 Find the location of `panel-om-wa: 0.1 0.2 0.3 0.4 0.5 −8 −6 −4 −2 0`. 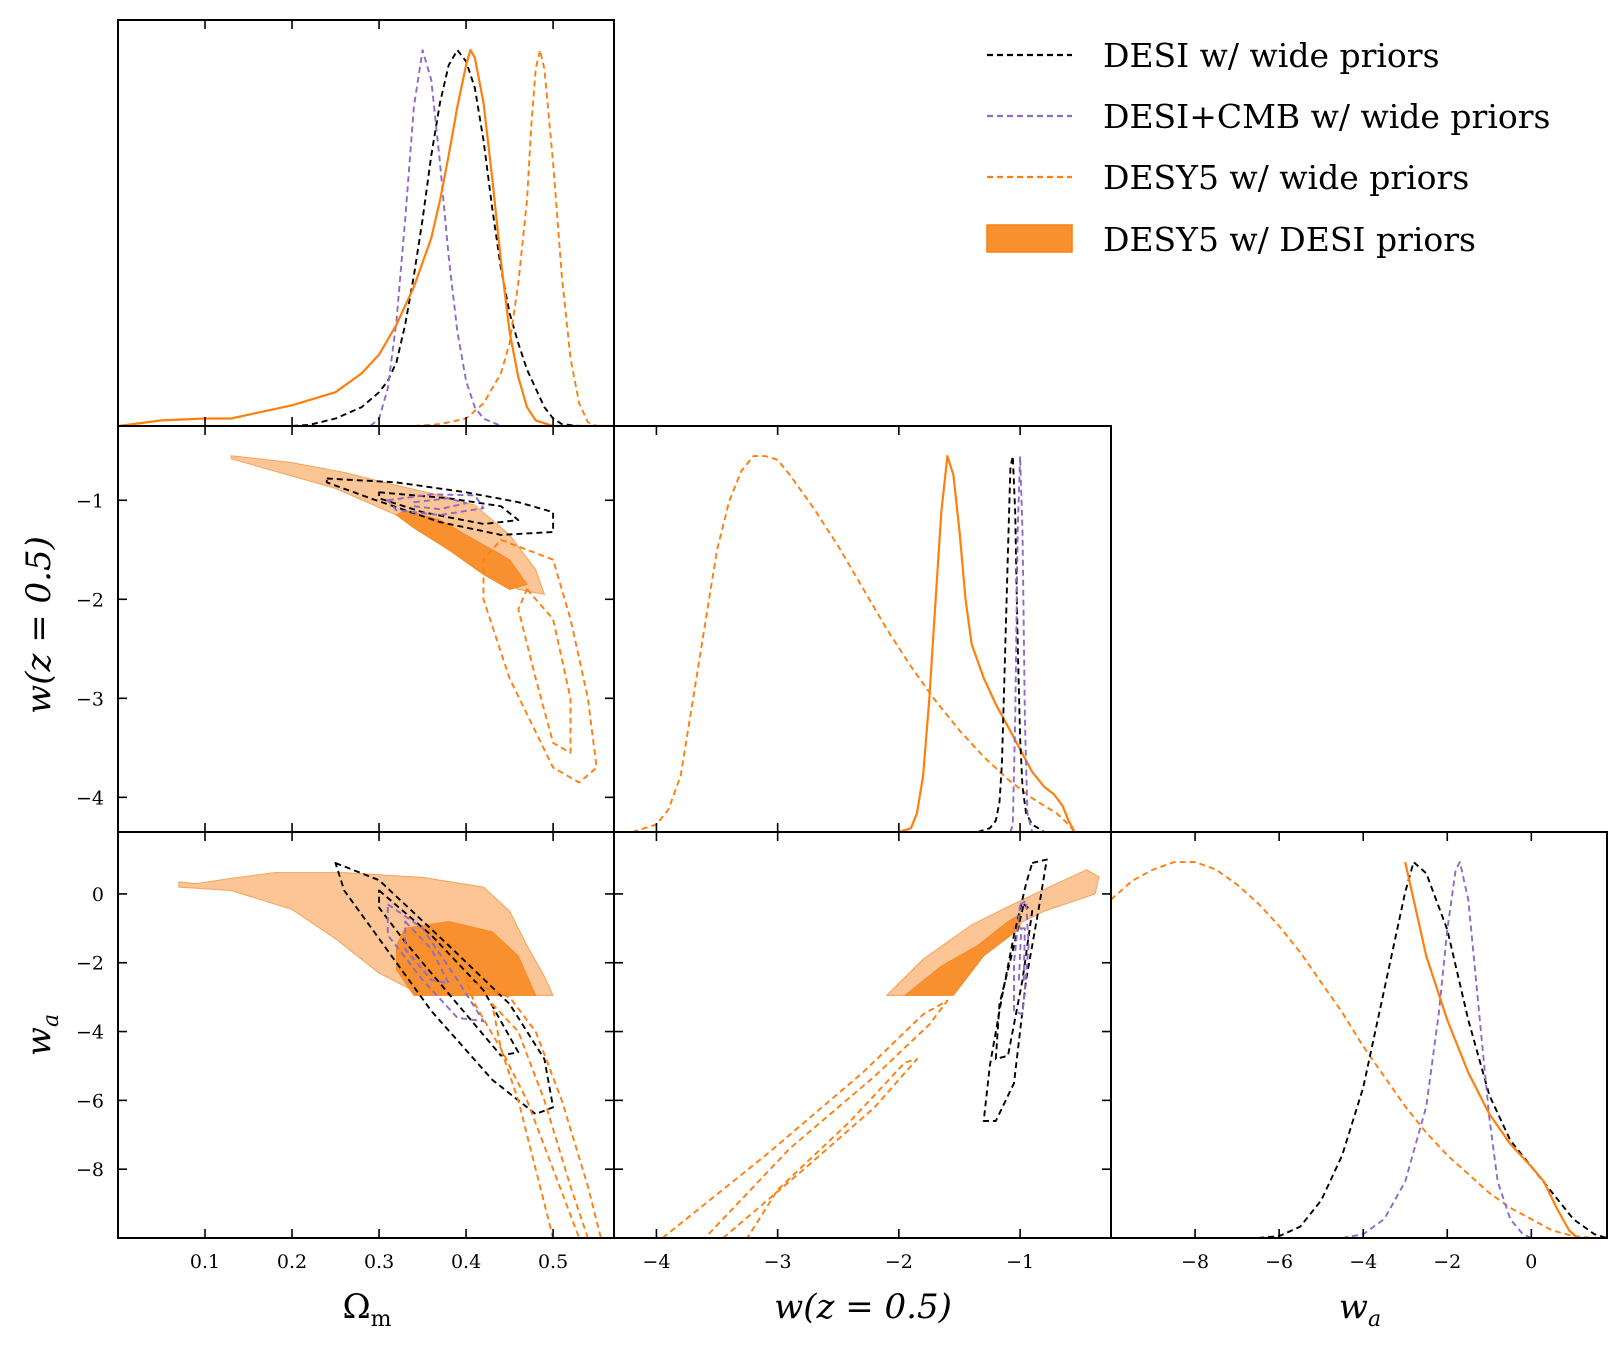

panel-om-wa: 0.1 0.2 0.3 0.4 0.5 −8 −6 −4 −2 0 is located at coordinates (345, 1052).